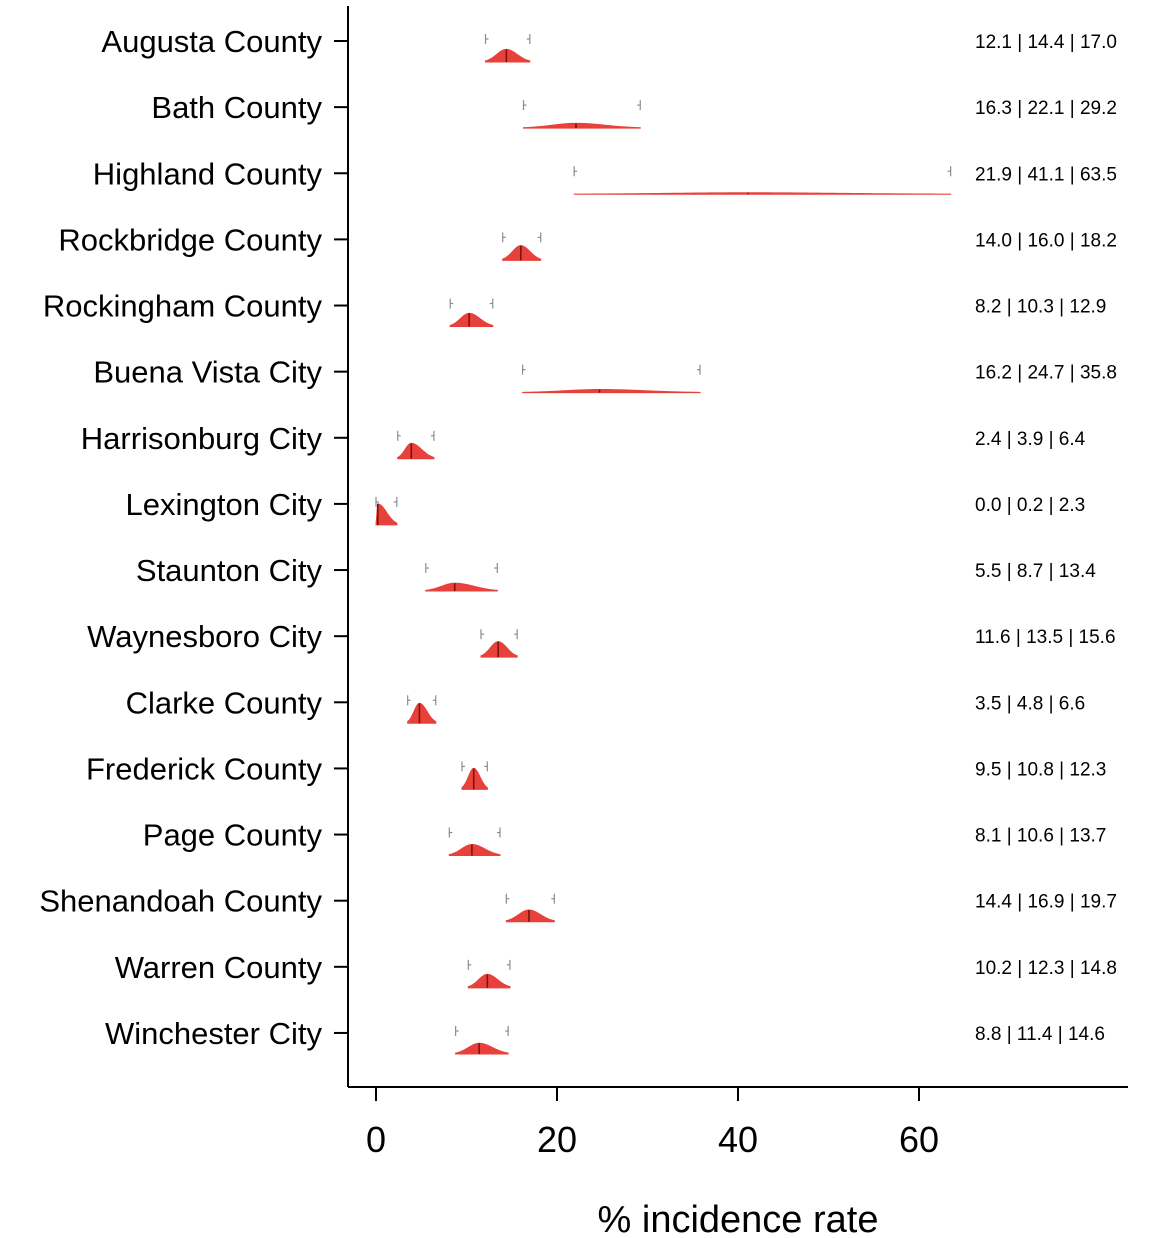 The height and width of the screenshot is (1238, 1151). Describe the element at coordinates (233, 835) in the screenshot. I see `category-label: Page County` at that location.